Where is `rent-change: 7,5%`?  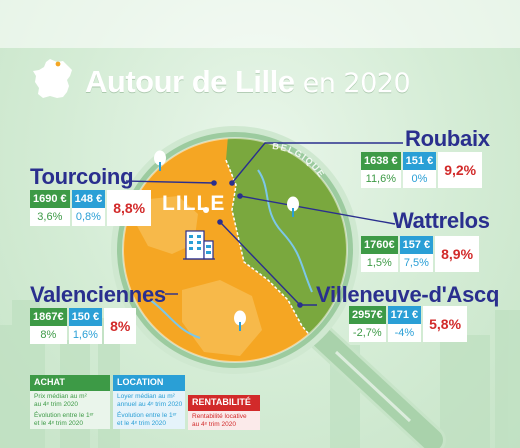
rent-change: 7,5% is located at coordinates (416, 263).